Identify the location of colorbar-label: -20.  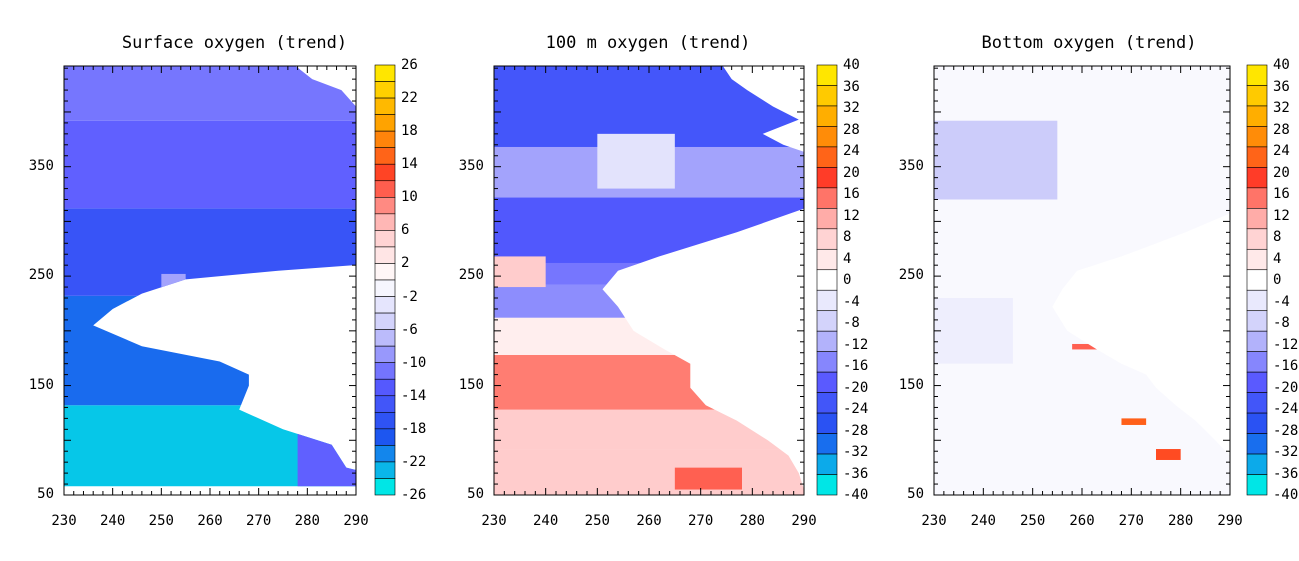
(1286, 387).